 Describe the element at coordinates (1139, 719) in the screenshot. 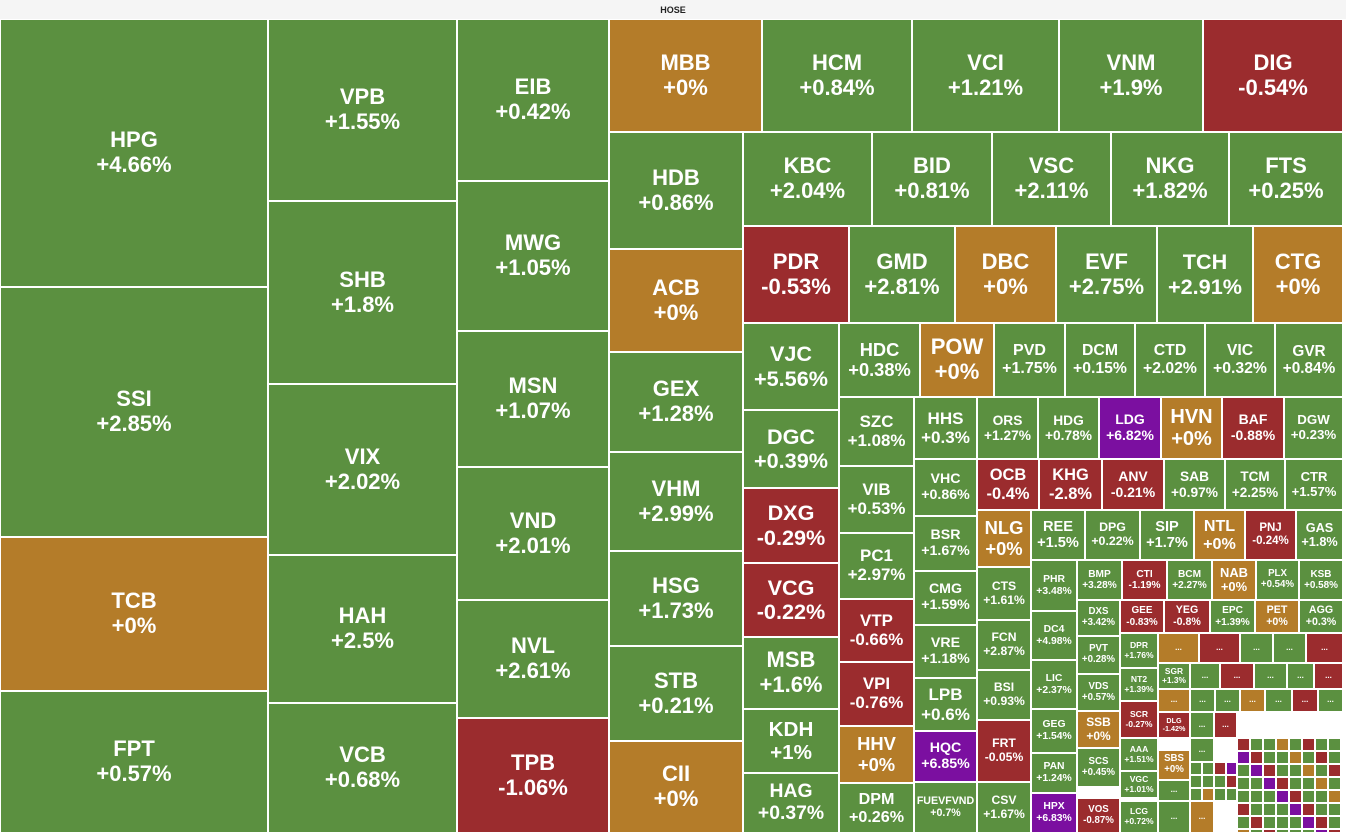

I see `tile-scr: SCR -0.27%` at that location.